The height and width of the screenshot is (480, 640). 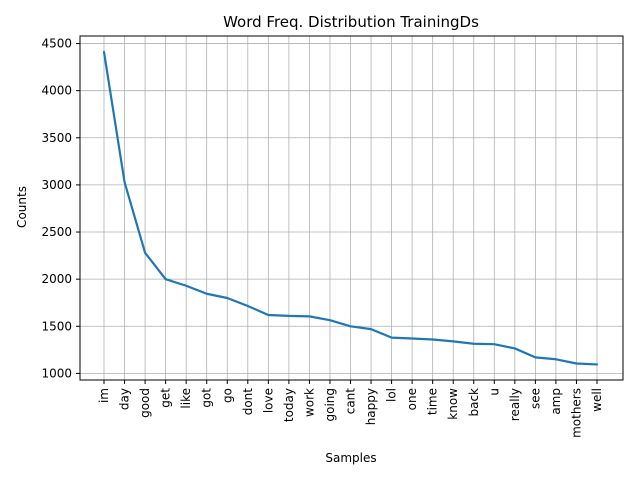 What do you see at coordinates (56, 373) in the screenshot?
I see `y-tick-label: 1000` at bounding box center [56, 373].